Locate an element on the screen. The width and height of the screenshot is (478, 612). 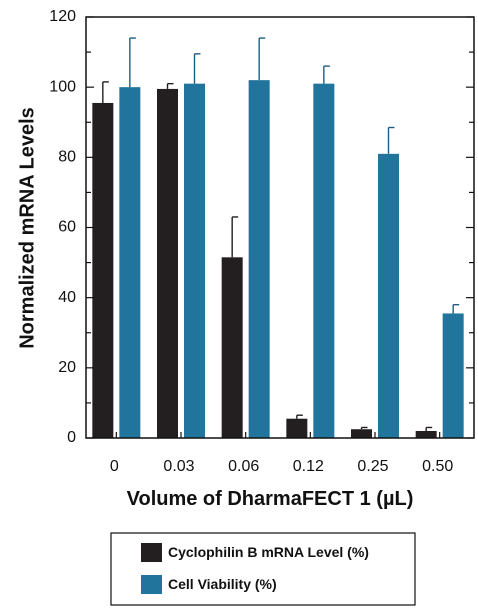
x-tick-label: 0.12 is located at coordinates (308, 466).